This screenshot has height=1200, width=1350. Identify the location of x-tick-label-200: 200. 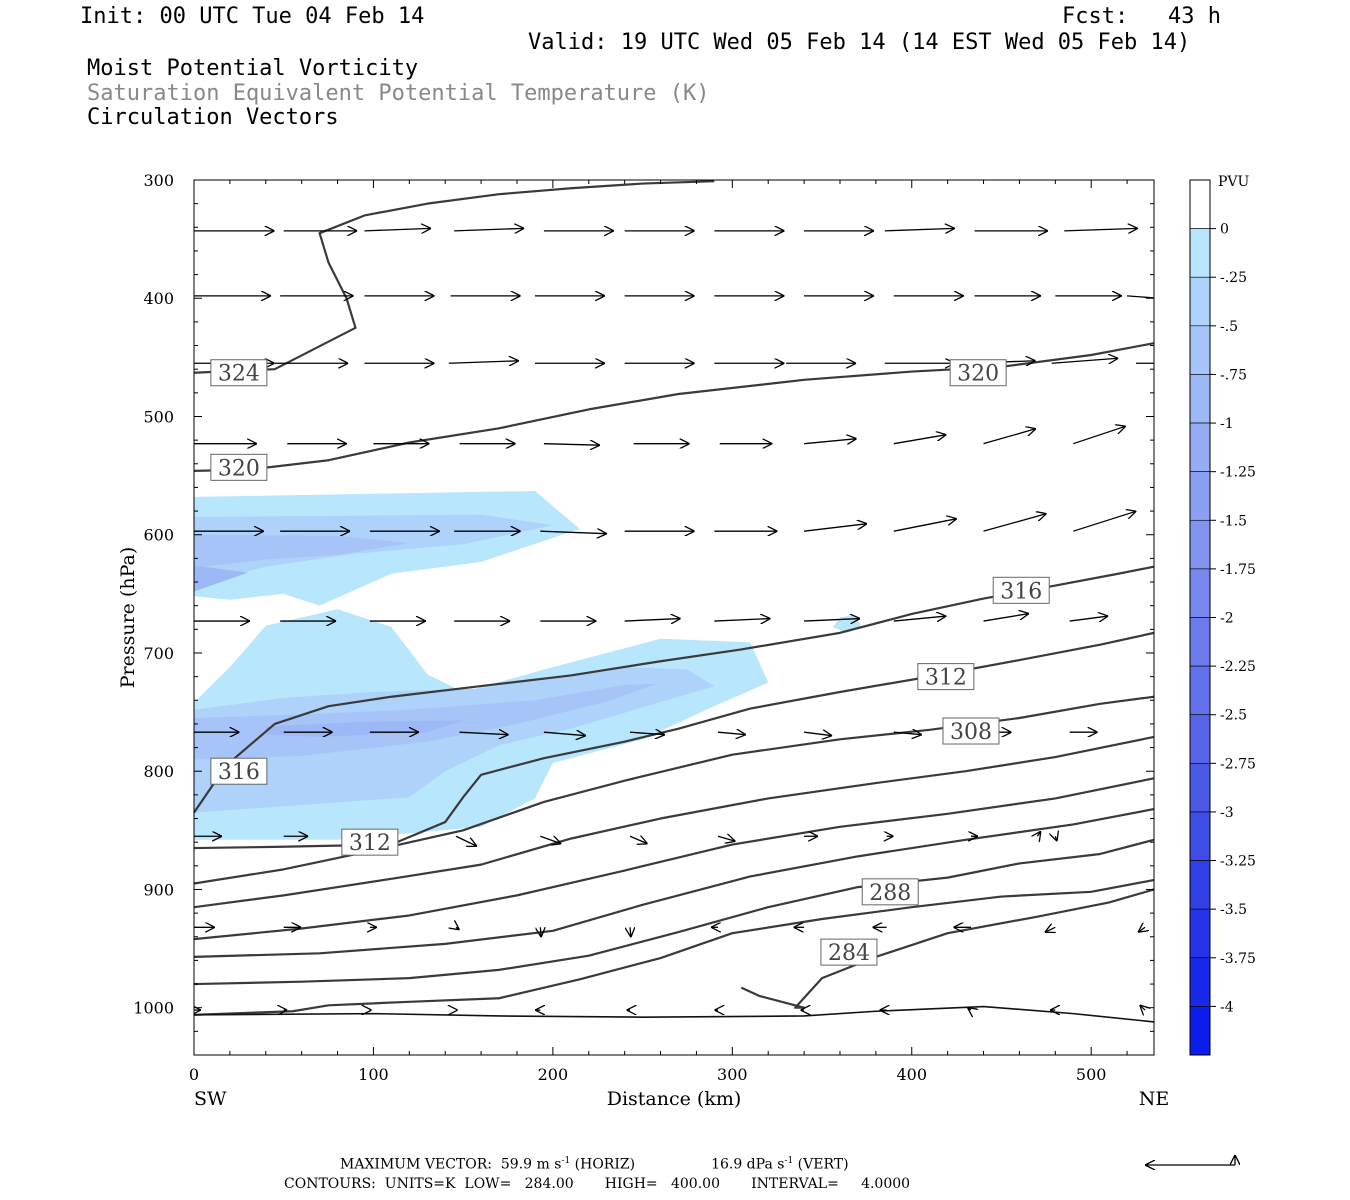
(553, 1074).